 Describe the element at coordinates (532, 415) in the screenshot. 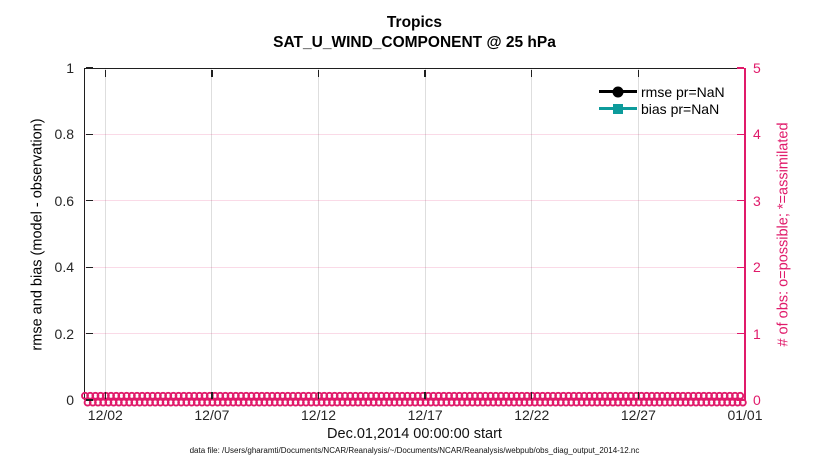

I see `x-tick-label: 12/22` at that location.